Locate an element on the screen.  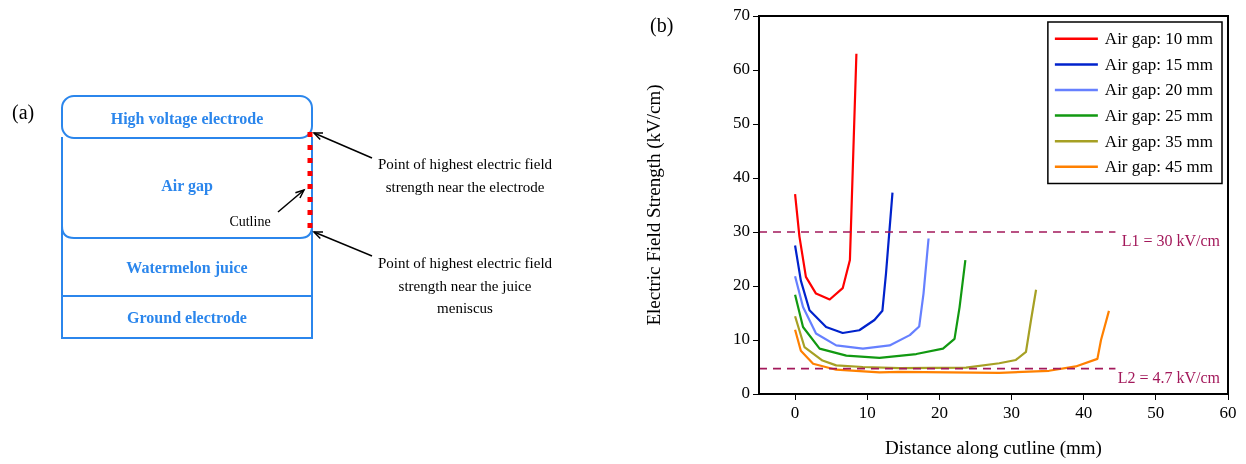
text: Point of highest electric field strength near the juice meniscus is located at coordinates (465, 285).